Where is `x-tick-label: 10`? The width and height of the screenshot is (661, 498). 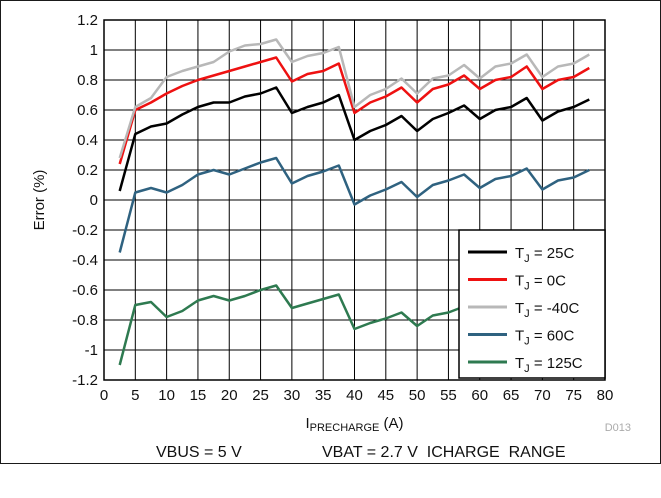
x-tick-label: 10 is located at coordinates (166, 395).